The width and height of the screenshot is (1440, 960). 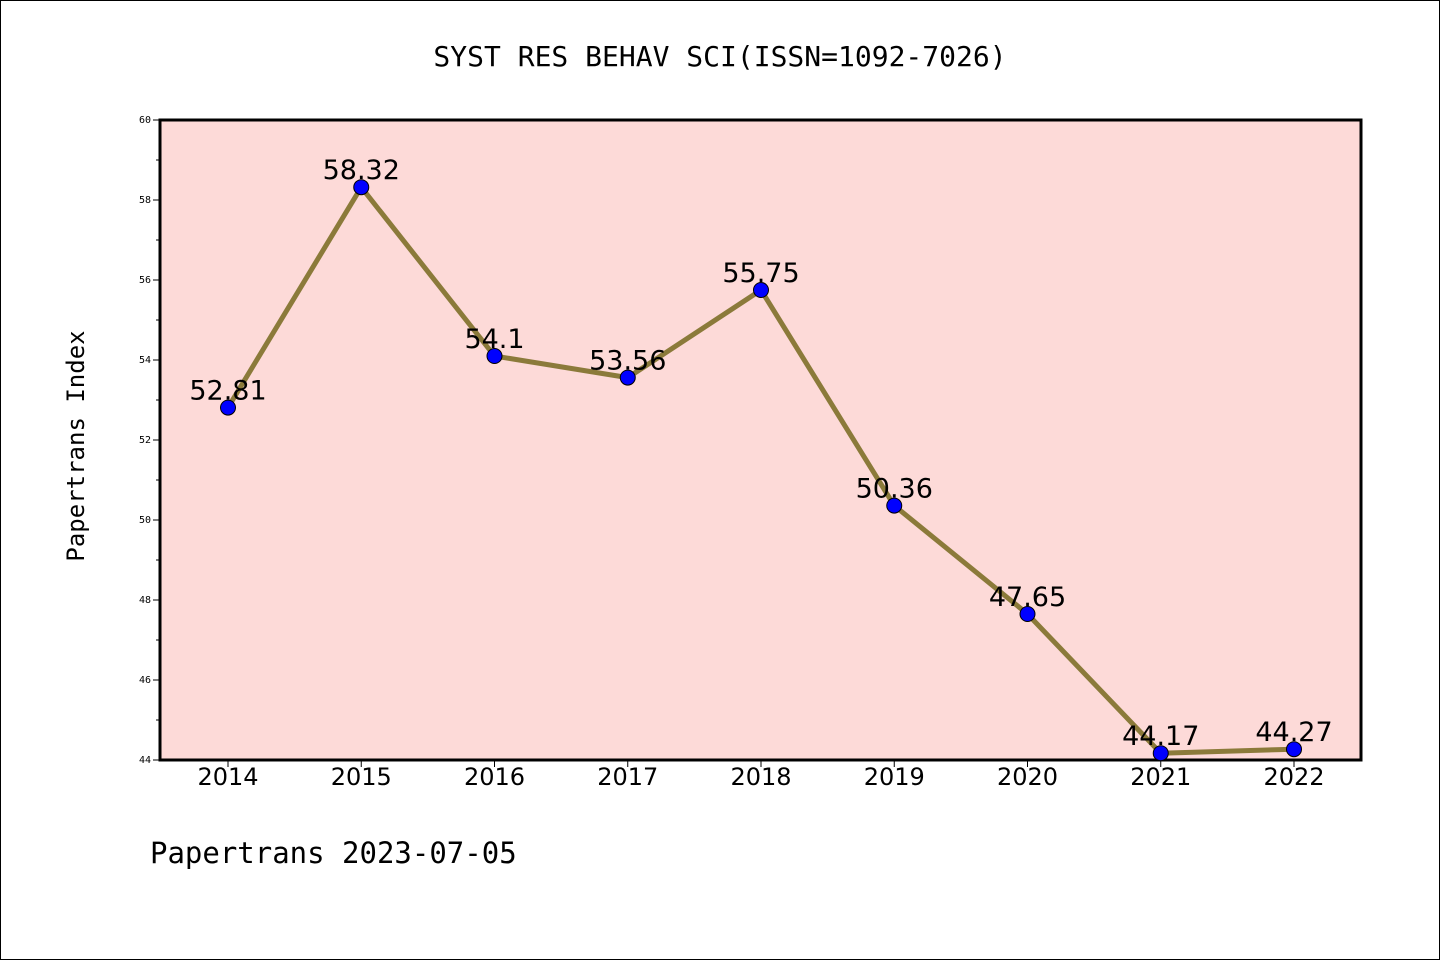 I want to click on y-axis: 44 46 48 50 52 54 56 58 60, so click(x=149, y=440).